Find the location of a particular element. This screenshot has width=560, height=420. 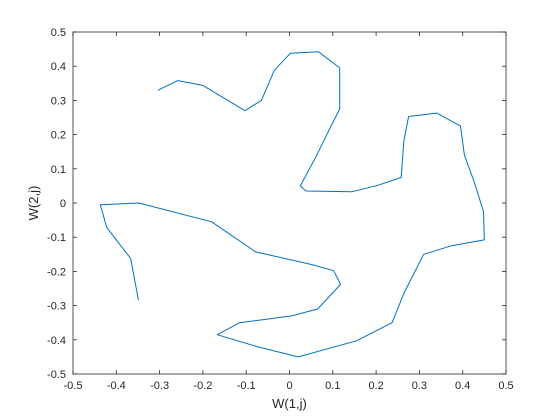

x-tick-label: 0.1 is located at coordinates (332, 386).